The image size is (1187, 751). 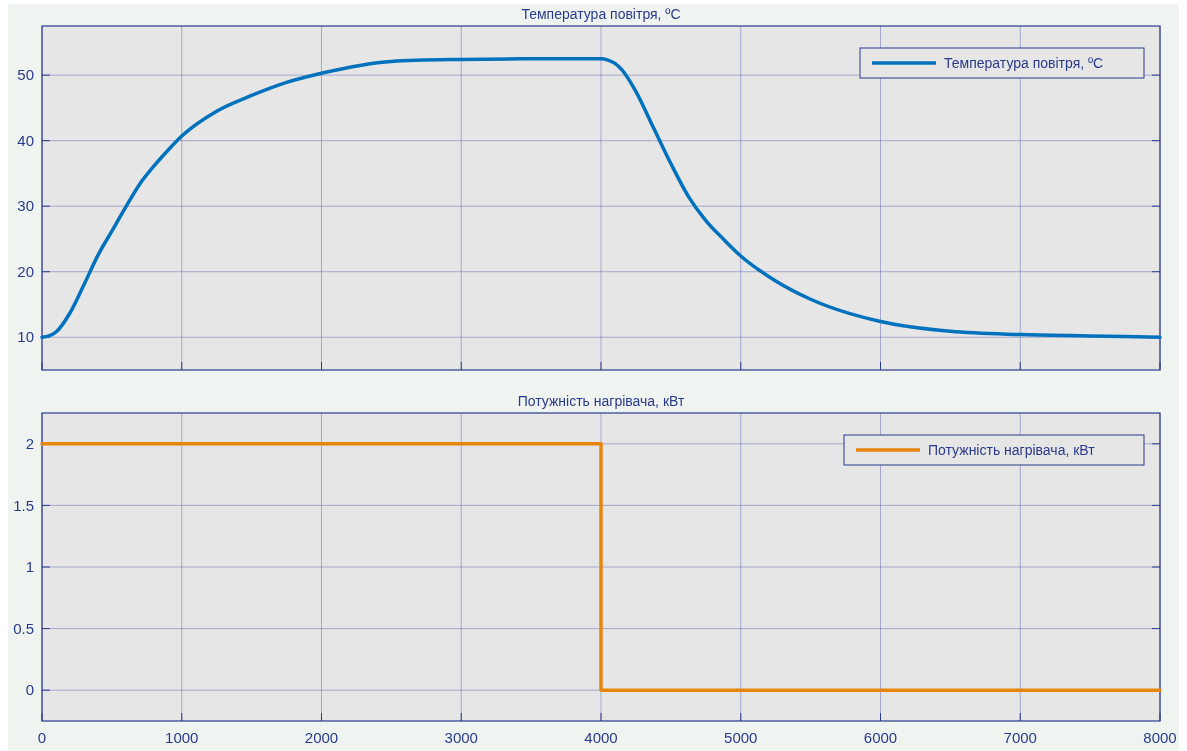 What do you see at coordinates (25, 140) in the screenshot?
I see `y-tick-label: 40` at bounding box center [25, 140].